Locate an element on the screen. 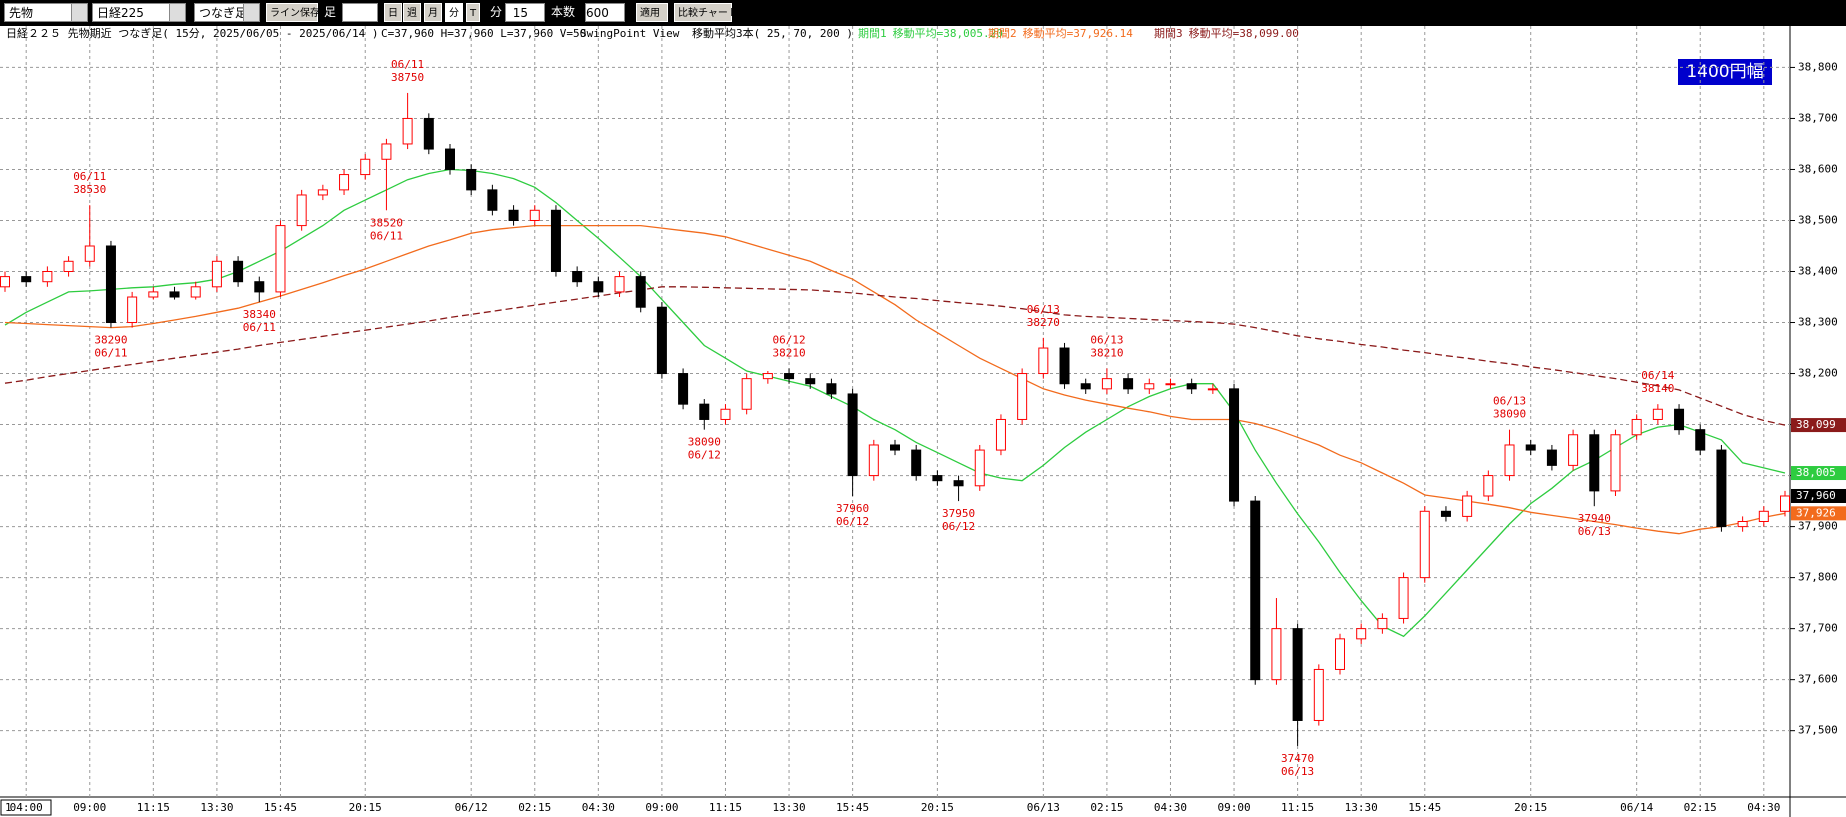  y-tick-label: 37,800 is located at coordinates (1818, 577).